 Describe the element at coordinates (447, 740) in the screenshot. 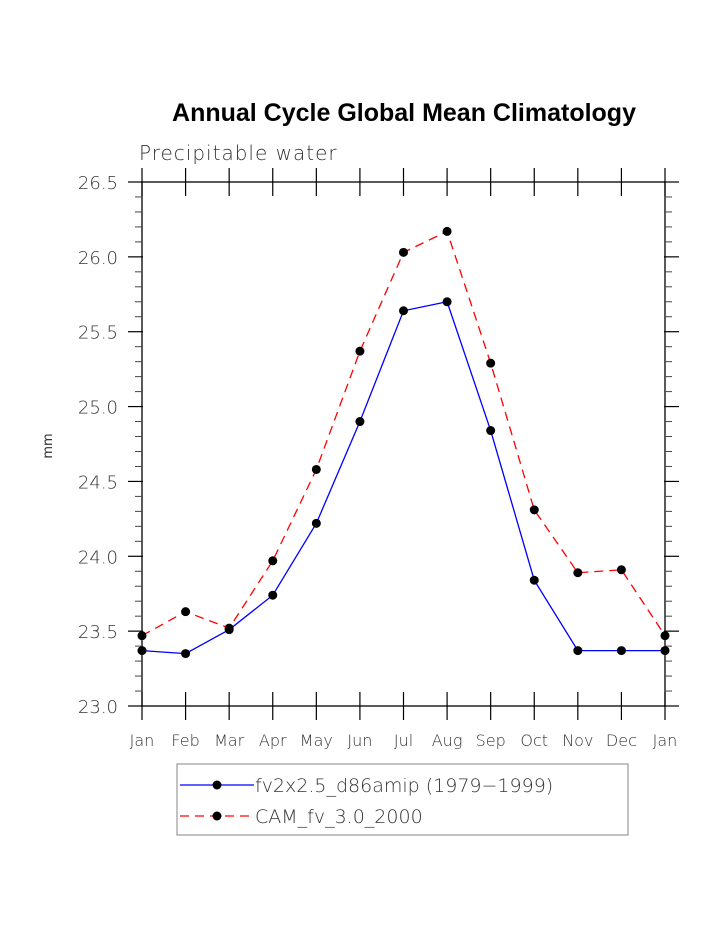

I see `x-tick-label: Aug` at that location.